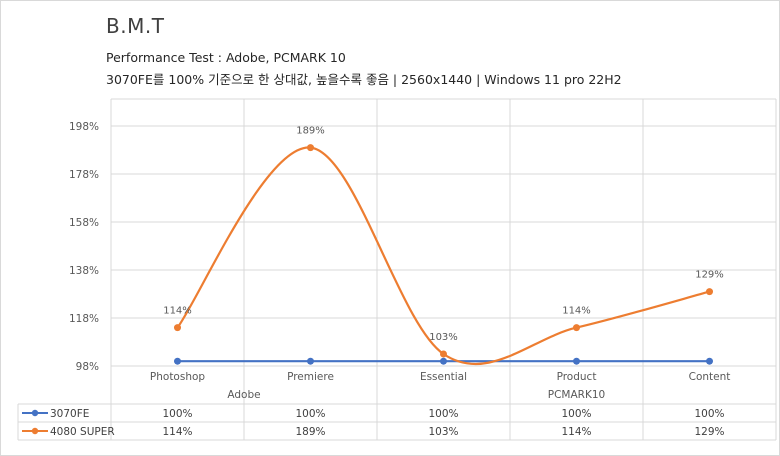 This screenshot has height=456, width=780. What do you see at coordinates (443, 432) in the screenshot?
I see `table-cell: 103%` at bounding box center [443, 432].